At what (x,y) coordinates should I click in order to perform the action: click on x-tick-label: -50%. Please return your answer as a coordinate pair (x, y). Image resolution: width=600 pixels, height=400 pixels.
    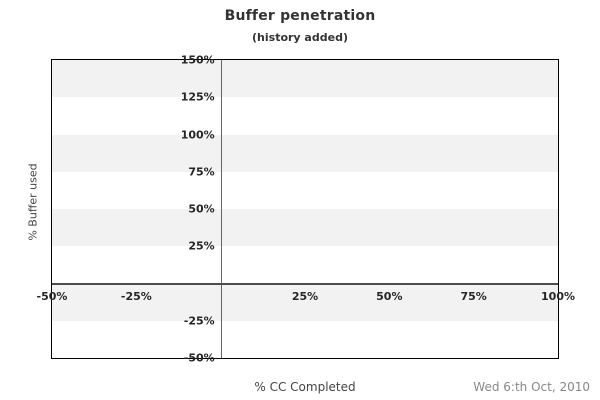
    Looking at the image, I should click on (52, 296).